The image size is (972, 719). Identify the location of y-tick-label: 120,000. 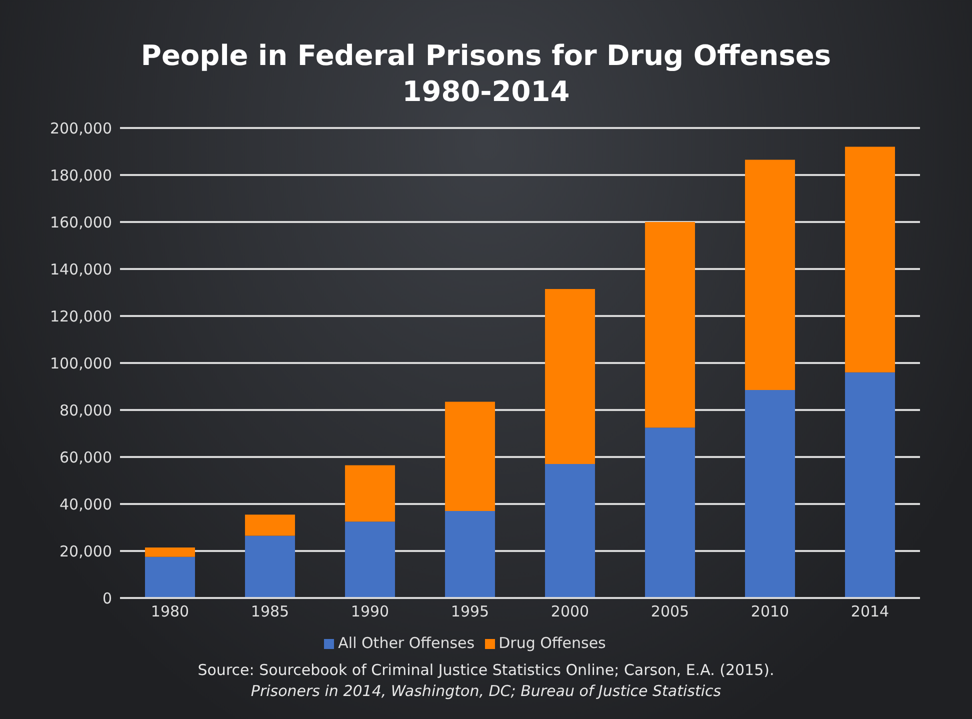
(81, 316).